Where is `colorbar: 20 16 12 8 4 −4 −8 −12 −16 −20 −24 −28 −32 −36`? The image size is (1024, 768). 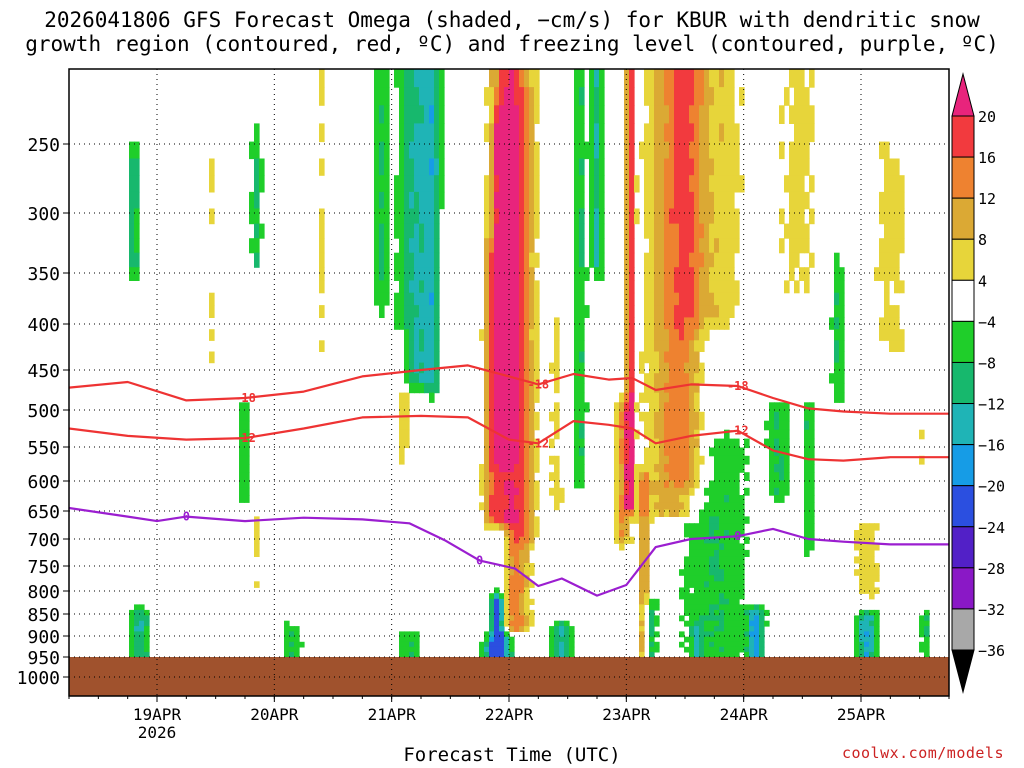
colorbar: 20 16 12 8 4 −4 −8 −12 −16 −20 −24 −28 −32 −36 is located at coordinates (978, 383).